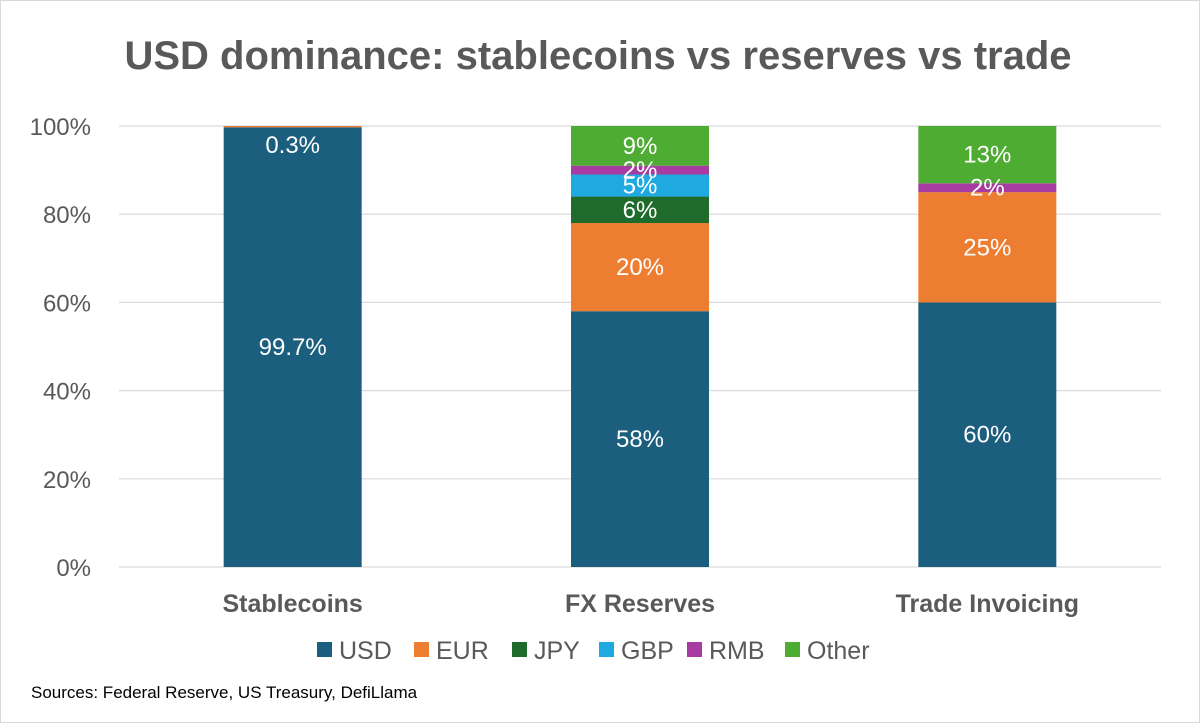 This screenshot has width=1200, height=723. Describe the element at coordinates (593, 651) in the screenshot. I see `legend: USD EUR JPY GBP RMB Other` at that location.